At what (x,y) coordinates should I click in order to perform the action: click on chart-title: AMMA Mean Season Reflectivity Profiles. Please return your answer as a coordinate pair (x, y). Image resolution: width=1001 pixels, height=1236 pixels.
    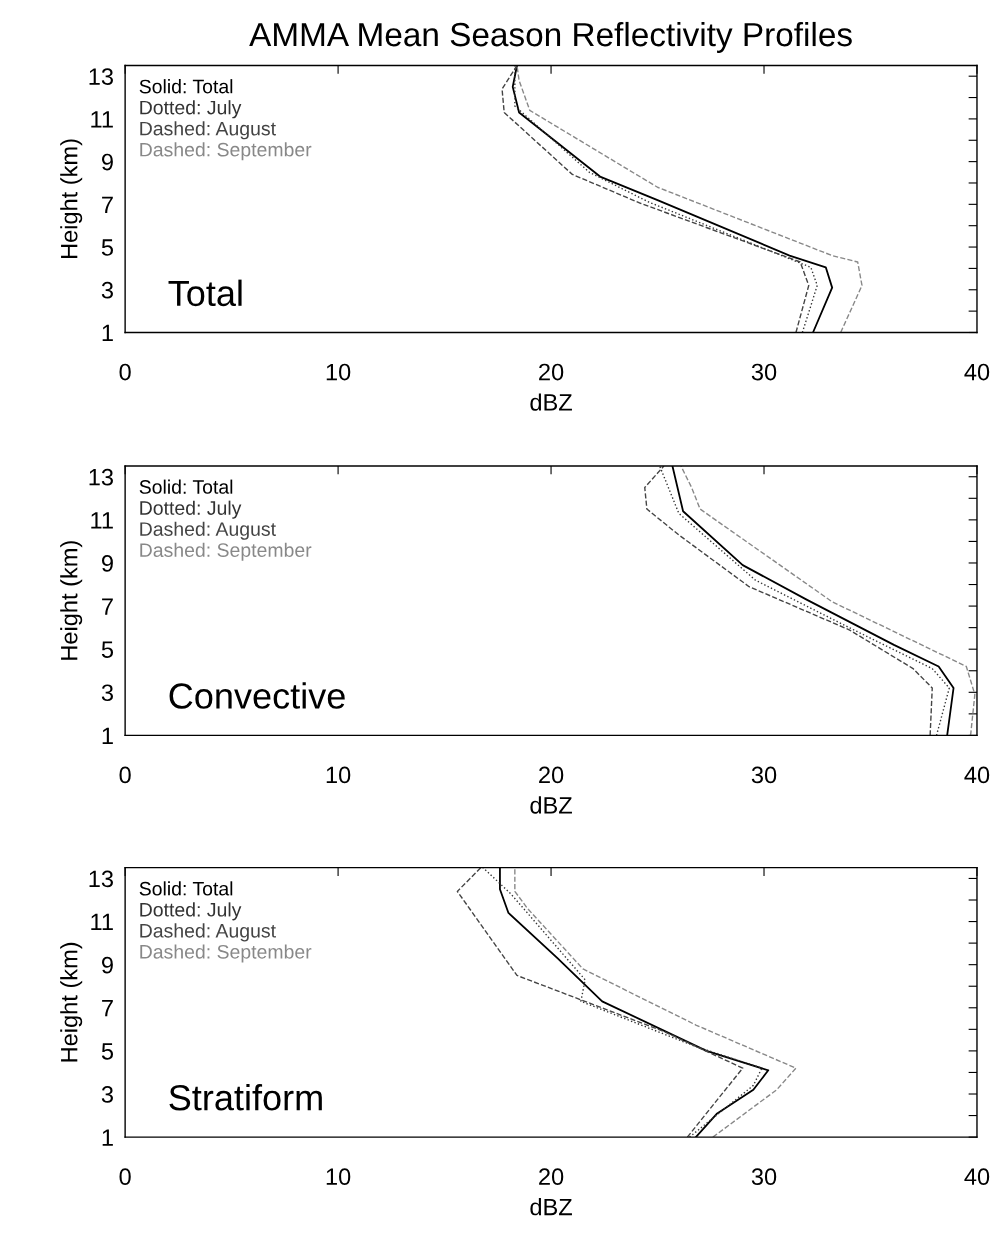
    Looking at the image, I should click on (550, 37).